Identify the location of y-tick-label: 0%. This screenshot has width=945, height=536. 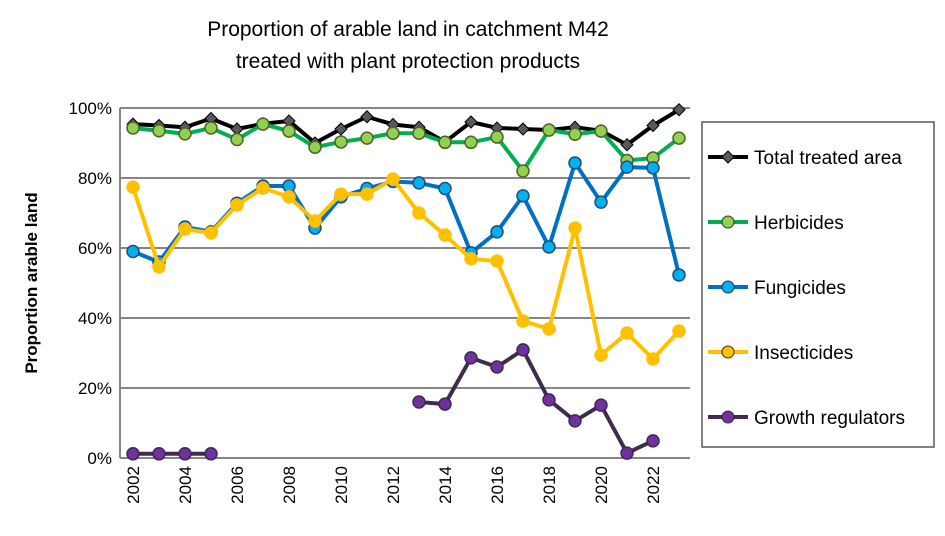
(99, 458).